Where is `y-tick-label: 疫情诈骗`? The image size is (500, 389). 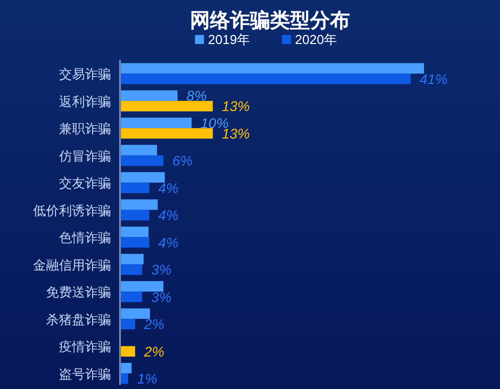 y-tick-label: 疫情诈骗 is located at coordinates (85, 346).